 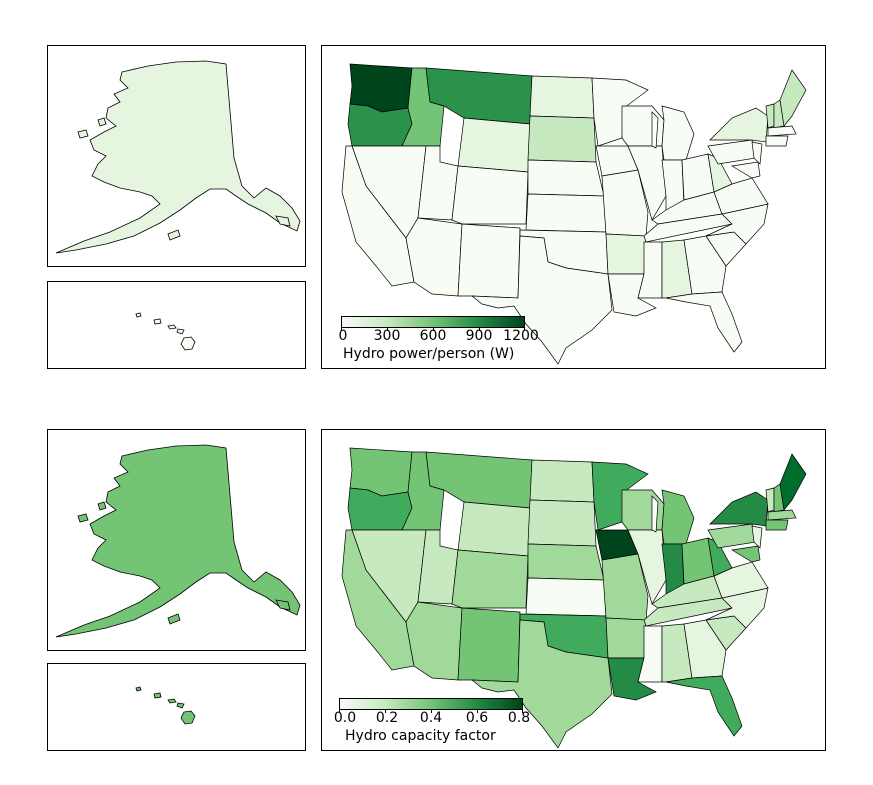 I want to click on colorbar-tick-label: 900, so click(x=479, y=336).